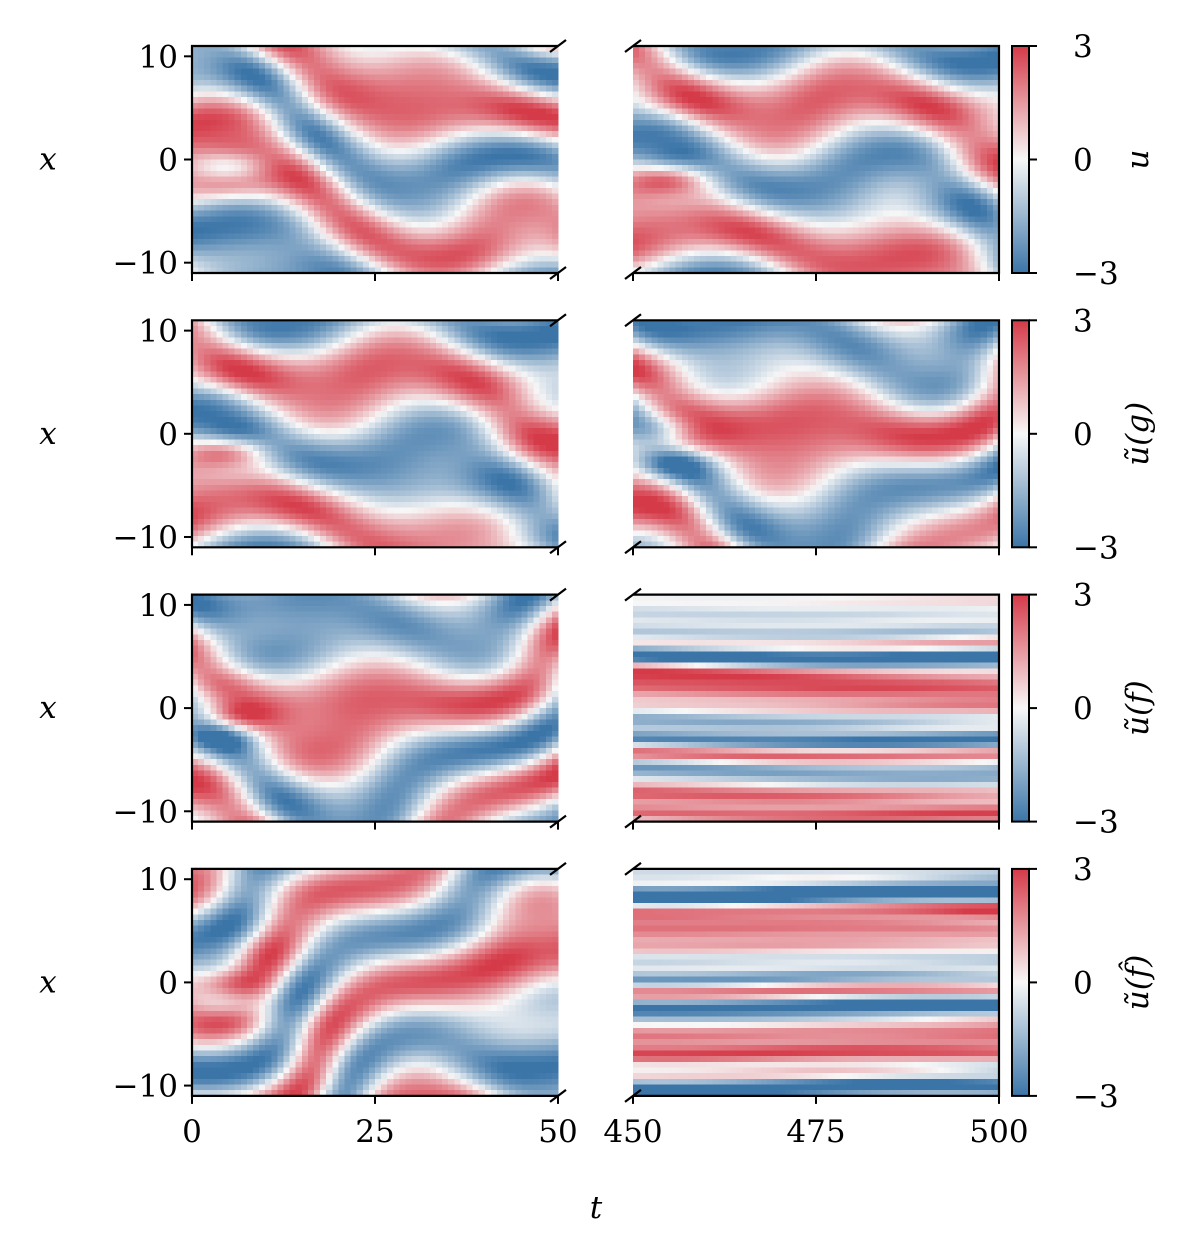  What do you see at coordinates (557, 1132) in the screenshot?
I see `x-tick-label: 50` at bounding box center [557, 1132].